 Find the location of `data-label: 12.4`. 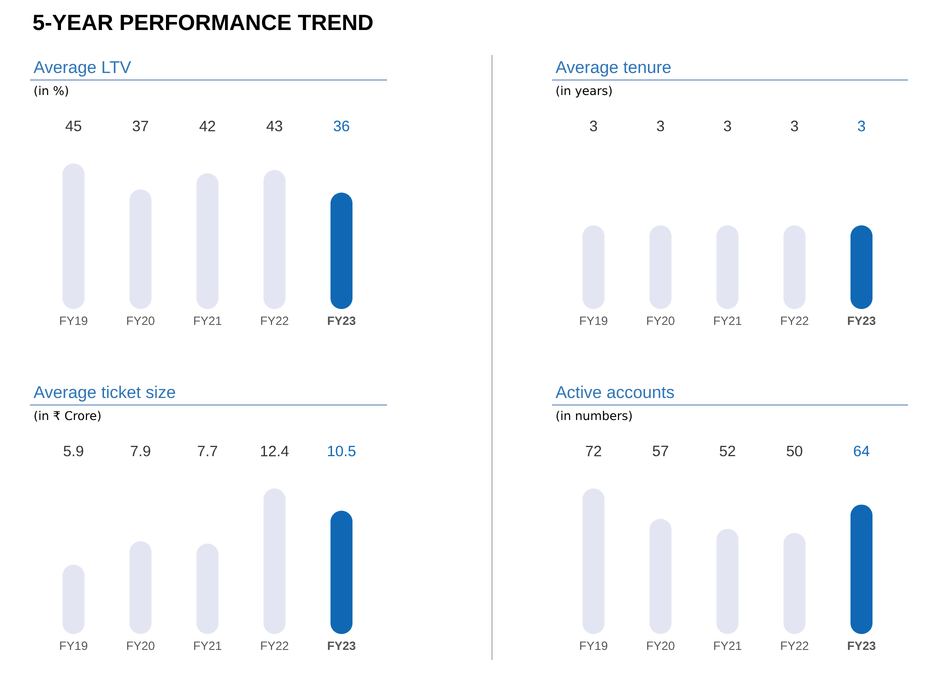

data-label: 12.4 is located at coordinates (275, 451).